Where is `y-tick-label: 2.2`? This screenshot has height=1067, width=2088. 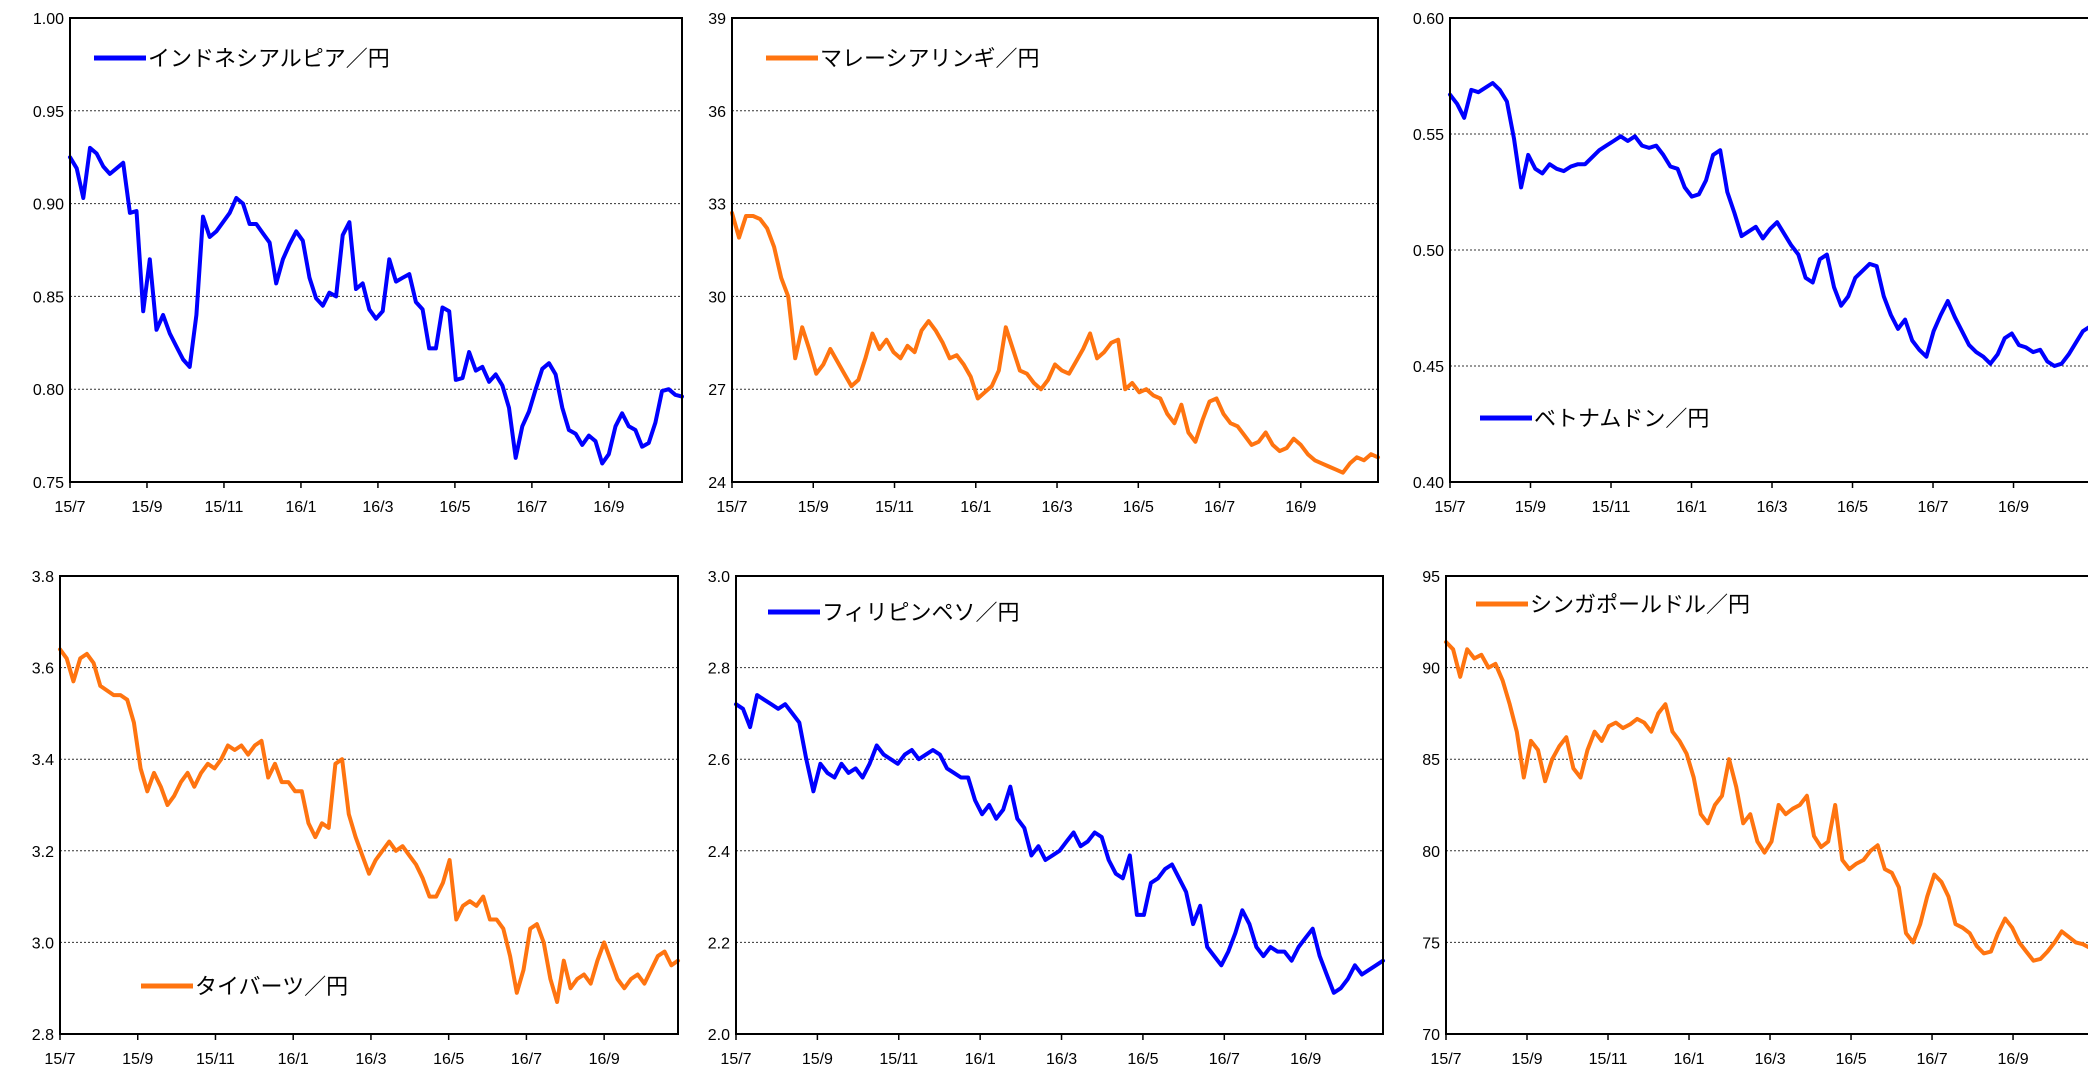 y-tick-label: 2.2 is located at coordinates (719, 943).